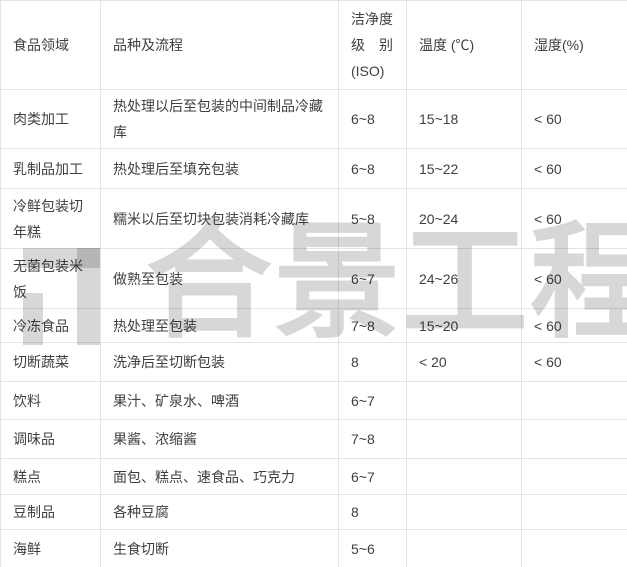 The height and width of the screenshot is (567, 627). I want to click on iso-header-line2: 级 别, so click(372, 45).